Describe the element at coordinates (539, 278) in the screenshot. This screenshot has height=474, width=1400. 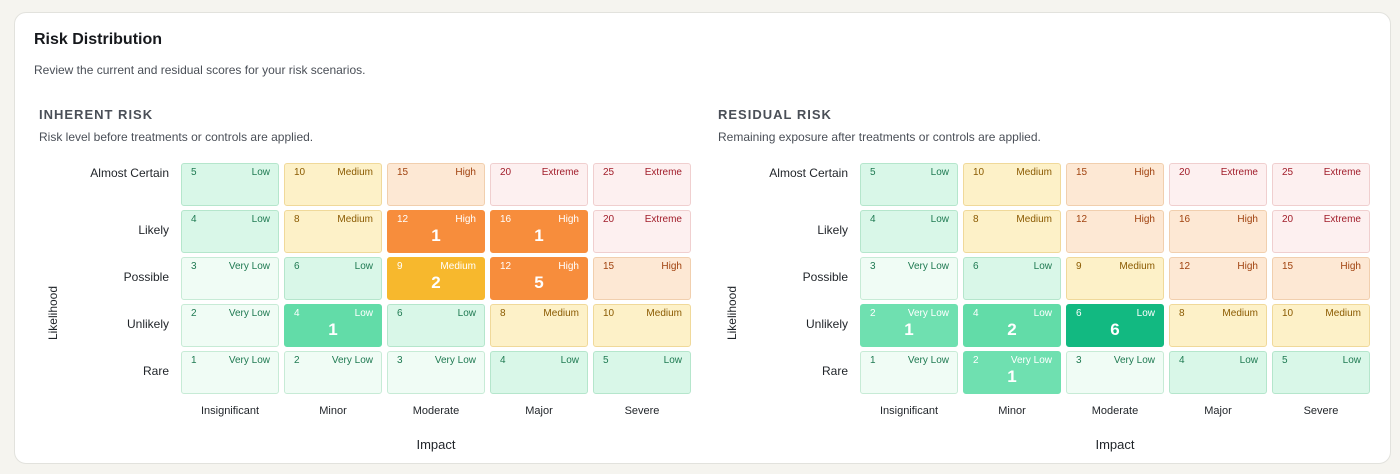
I see `risk-cell: 12 High 5` at that location.